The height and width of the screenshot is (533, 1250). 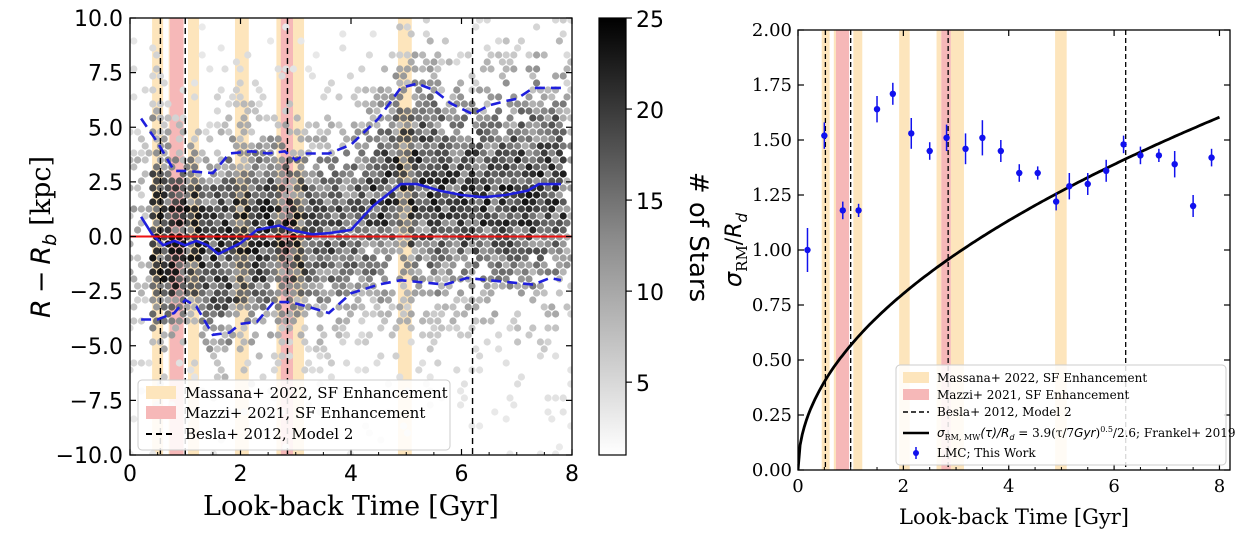 What do you see at coordinates (161, 392) in the screenshot?
I see `left-legend-swatch-massana` at bounding box center [161, 392].